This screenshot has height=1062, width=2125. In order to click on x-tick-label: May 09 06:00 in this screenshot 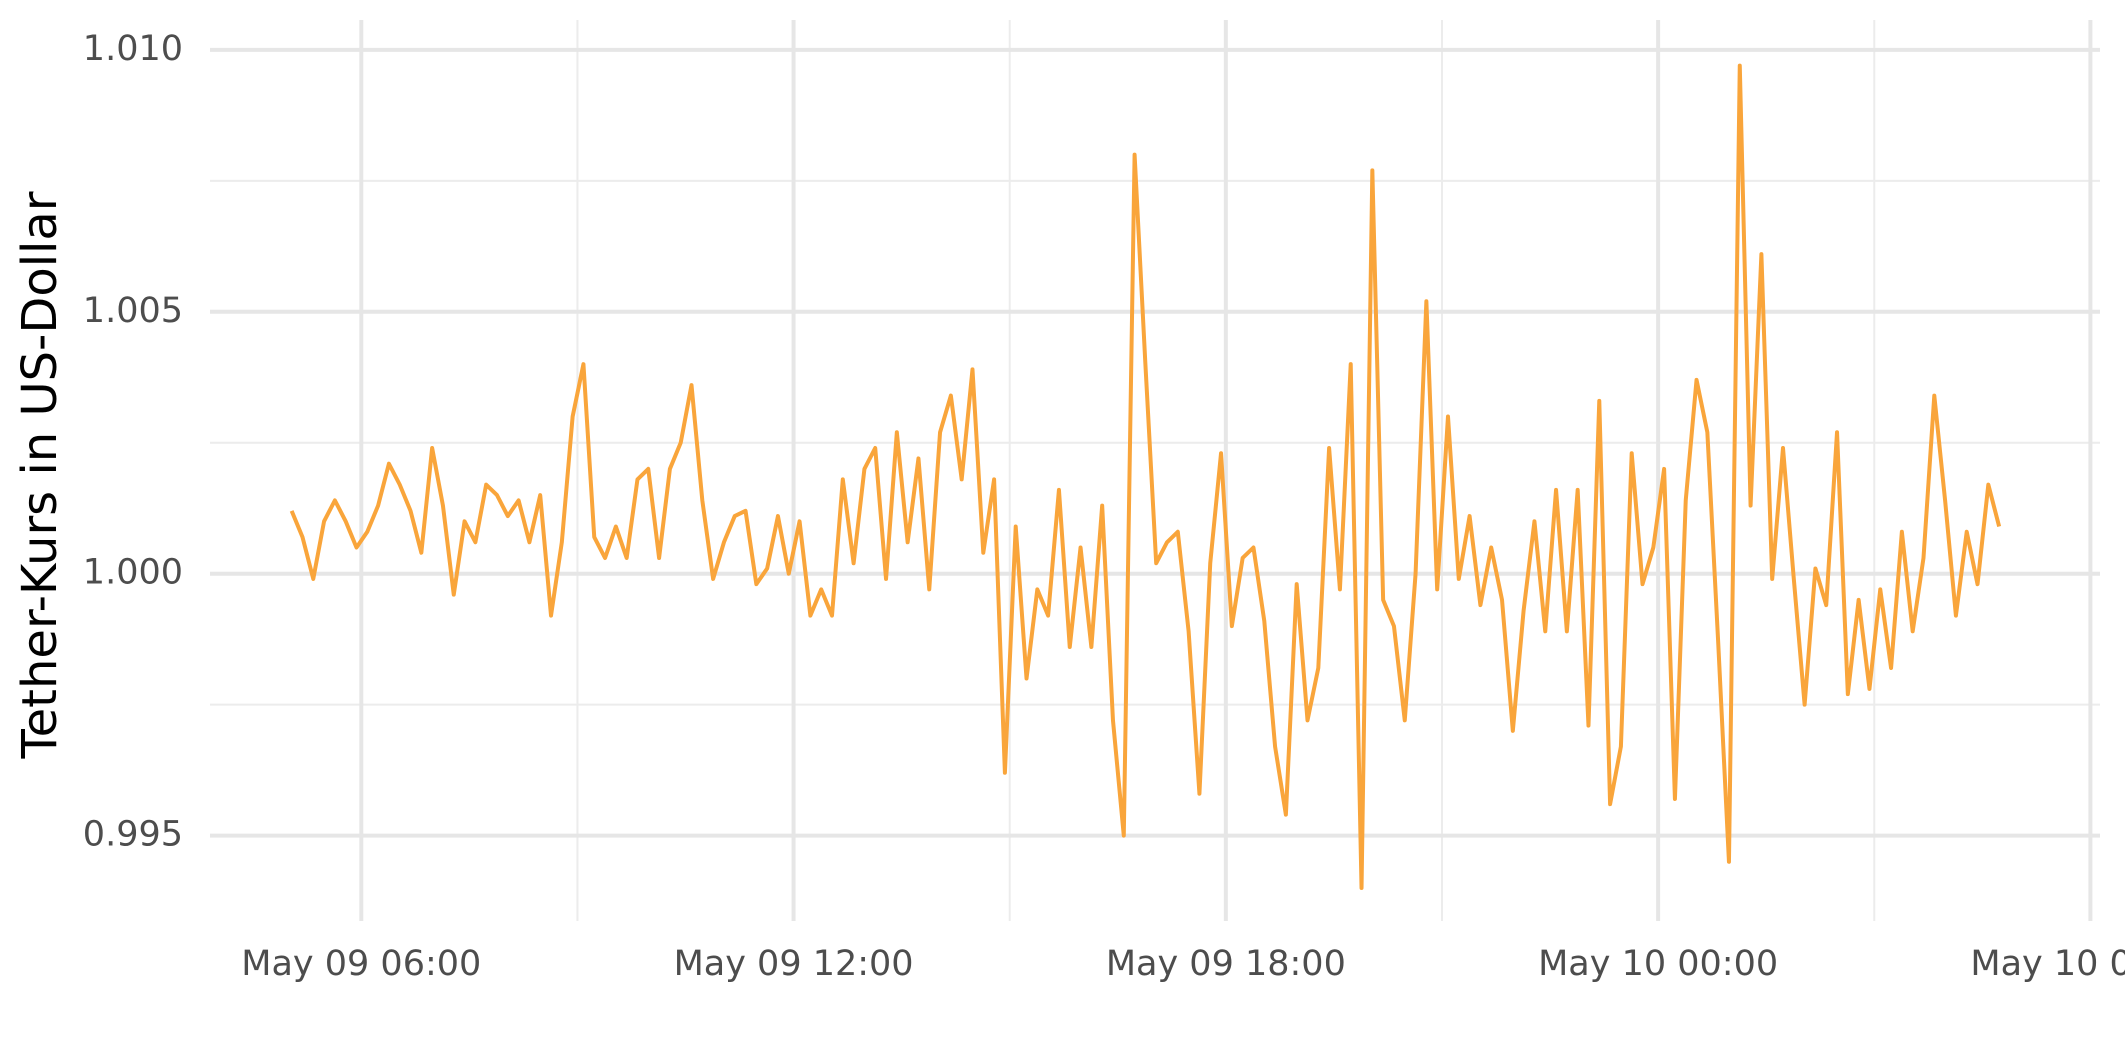, I will do `click(361, 964)`.